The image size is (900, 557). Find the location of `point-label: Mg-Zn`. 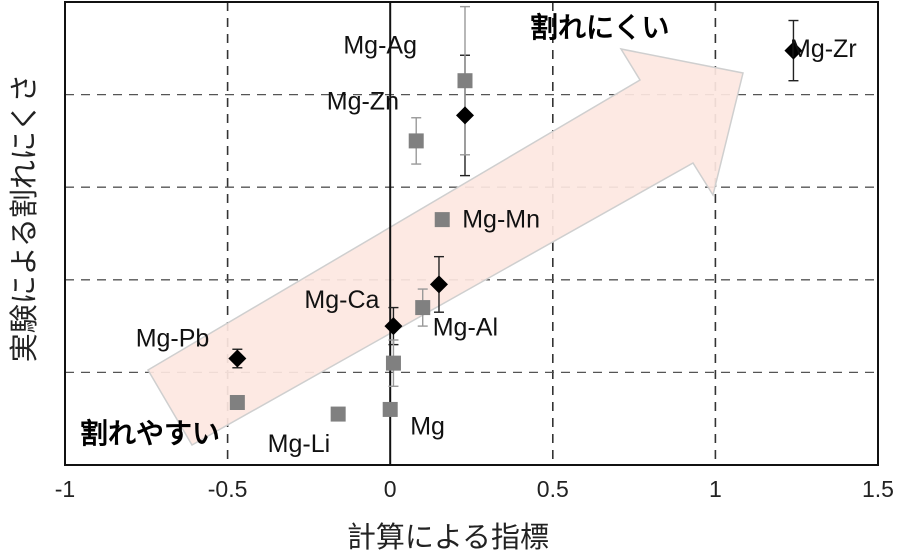

point-label: Mg-Zn is located at coordinates (363, 101).